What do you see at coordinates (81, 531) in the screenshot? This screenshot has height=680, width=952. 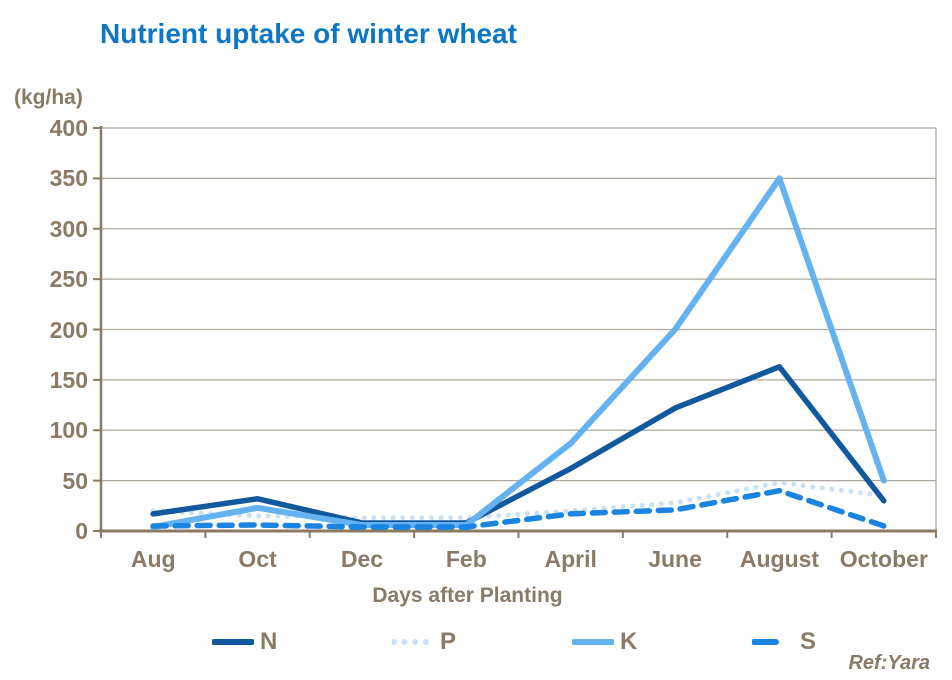 I see `y-tick-label: 0` at bounding box center [81, 531].